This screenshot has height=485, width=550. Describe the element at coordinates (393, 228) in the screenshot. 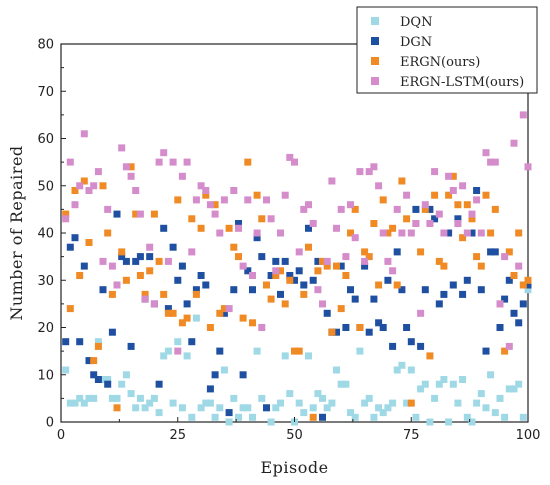

I see `point-ERGN(ours)-71` at that location.